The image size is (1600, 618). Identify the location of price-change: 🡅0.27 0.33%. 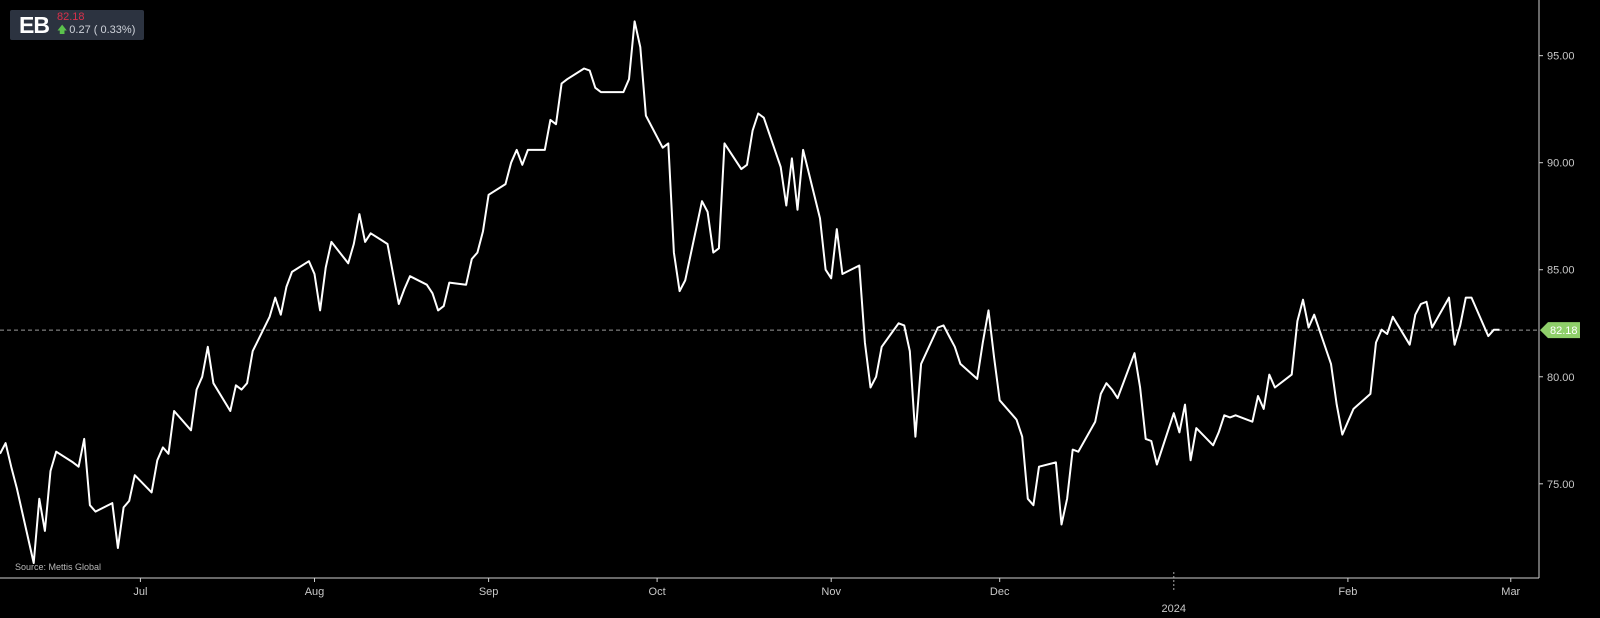
(96, 30).